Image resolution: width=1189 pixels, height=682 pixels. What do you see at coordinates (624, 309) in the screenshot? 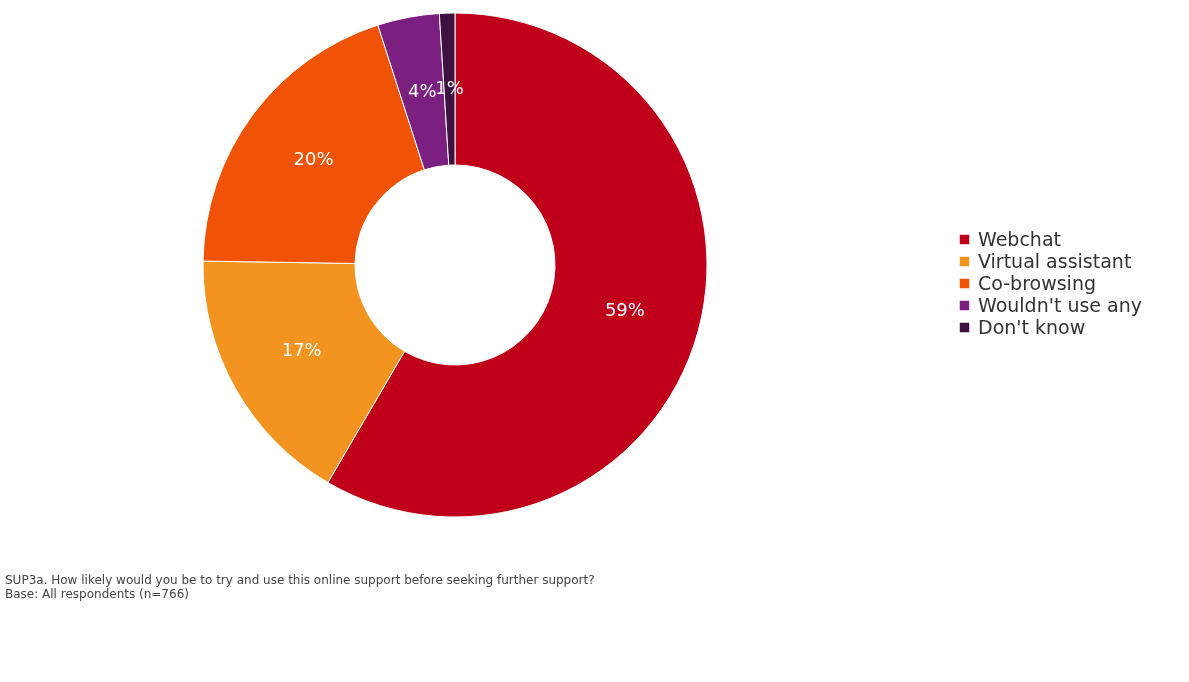
I see `data-label: 59%` at bounding box center [624, 309].